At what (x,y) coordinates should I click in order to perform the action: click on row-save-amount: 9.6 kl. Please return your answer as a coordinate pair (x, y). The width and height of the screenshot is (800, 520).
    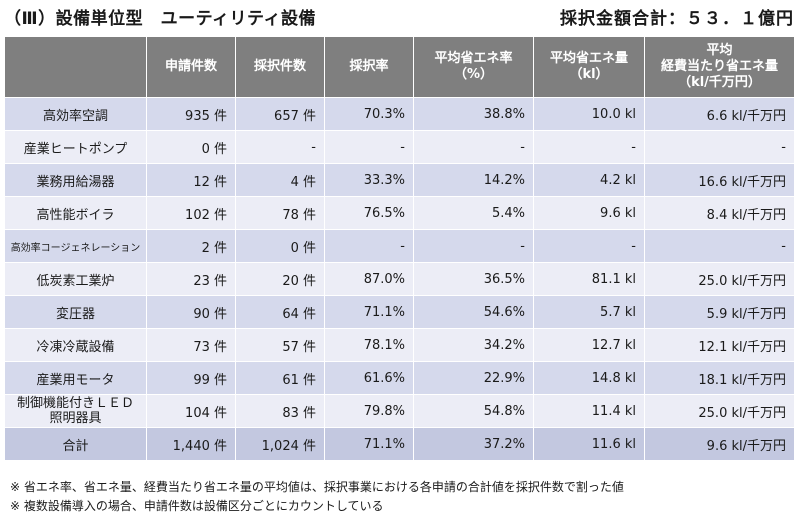
    Looking at the image, I should click on (589, 213).